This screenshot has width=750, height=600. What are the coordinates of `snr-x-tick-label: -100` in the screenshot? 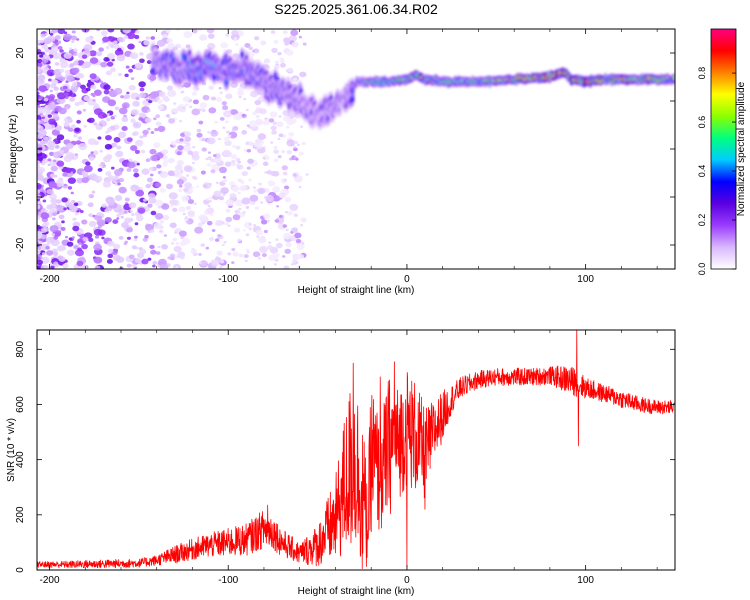 It's located at (228, 580).